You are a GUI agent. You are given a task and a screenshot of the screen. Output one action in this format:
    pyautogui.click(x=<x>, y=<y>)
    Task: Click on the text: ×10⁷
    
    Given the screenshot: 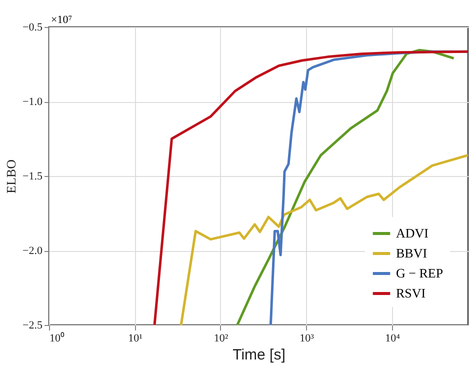 What is the action you would take?
    pyautogui.click(x=61, y=20)
    